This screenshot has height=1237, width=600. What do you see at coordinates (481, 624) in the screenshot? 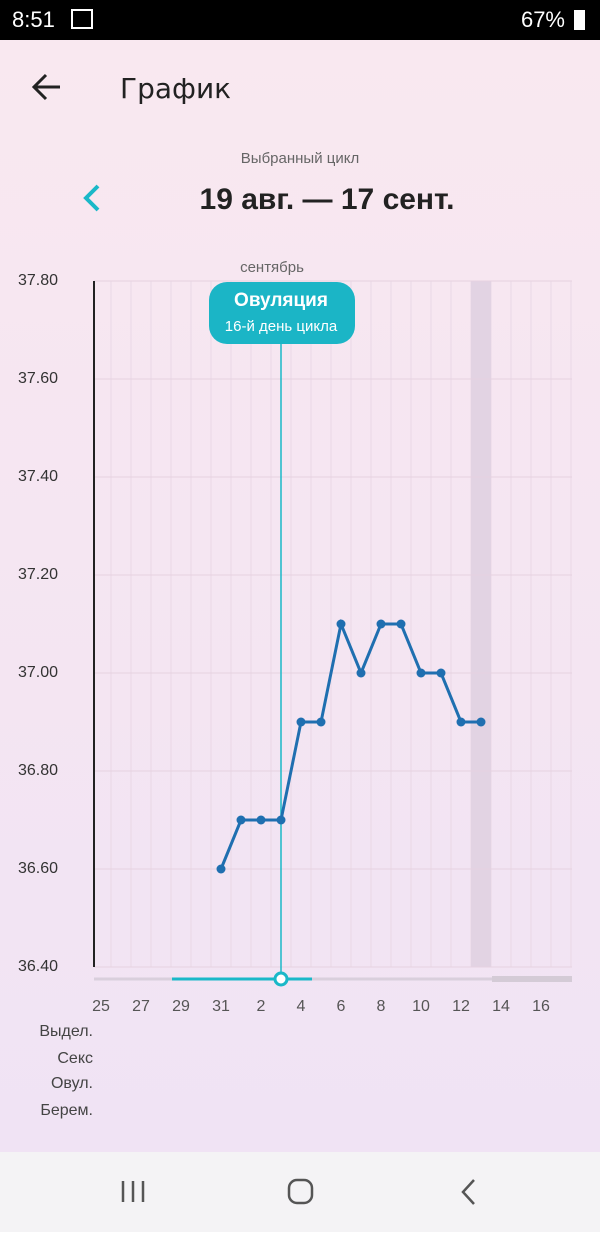
I see `today-column` at bounding box center [481, 624].